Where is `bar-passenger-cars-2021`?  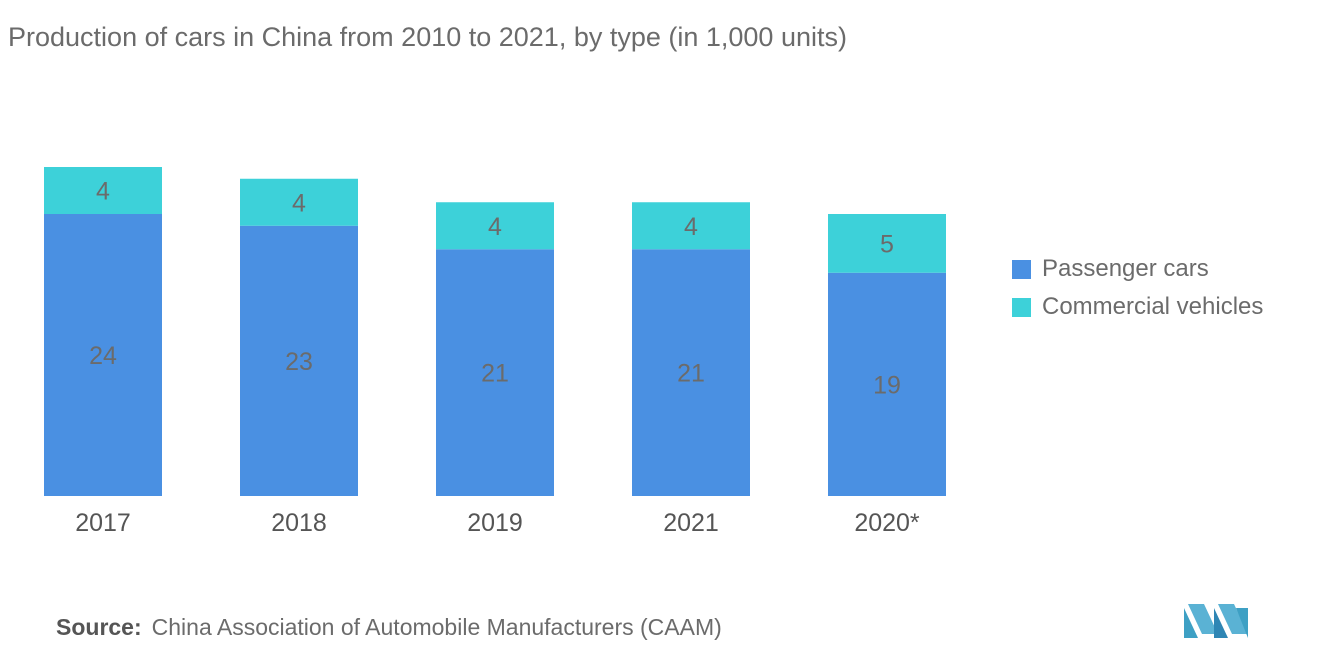
bar-passenger-cars-2021 is located at coordinates (691, 372).